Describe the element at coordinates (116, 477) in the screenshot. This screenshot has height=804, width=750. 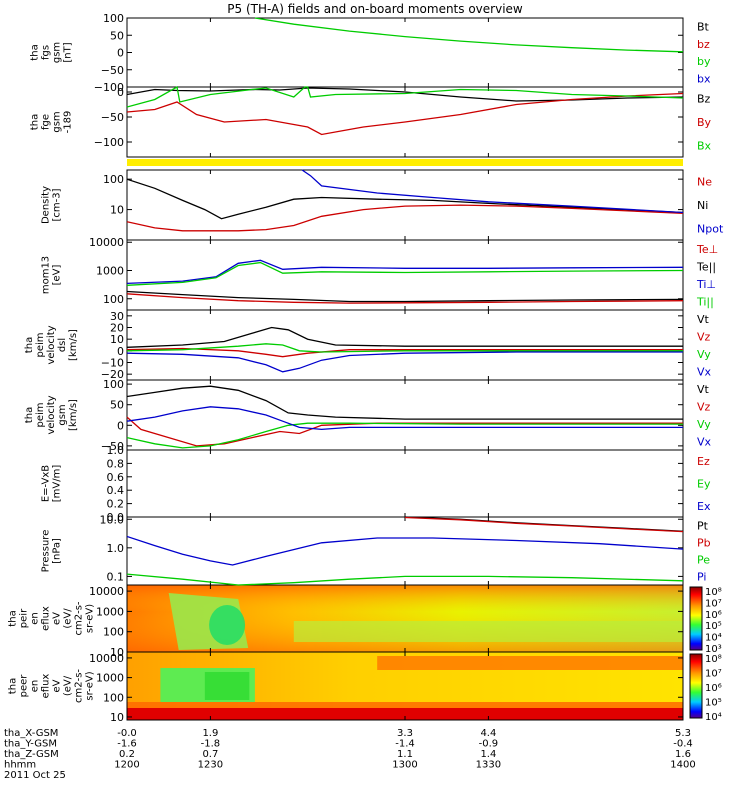
I see `y-tick-label: 0.6` at that location.